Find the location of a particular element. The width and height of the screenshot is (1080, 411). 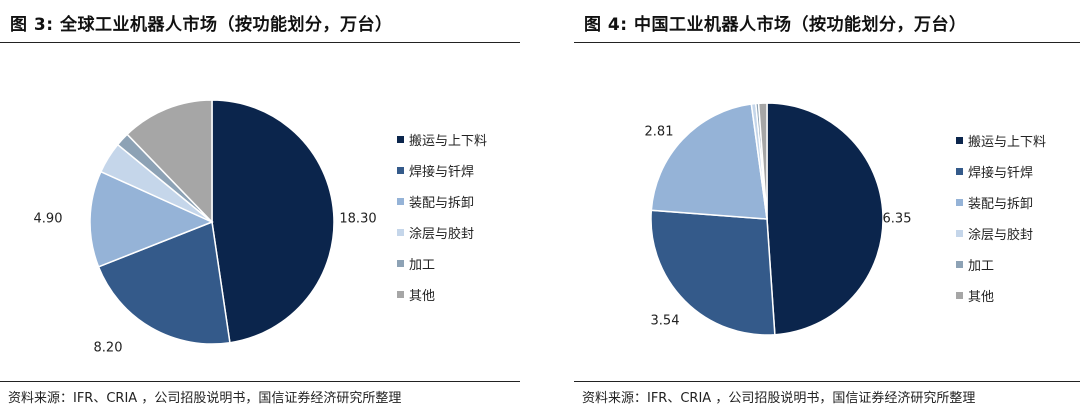

data-label: 6.35 is located at coordinates (897, 219).